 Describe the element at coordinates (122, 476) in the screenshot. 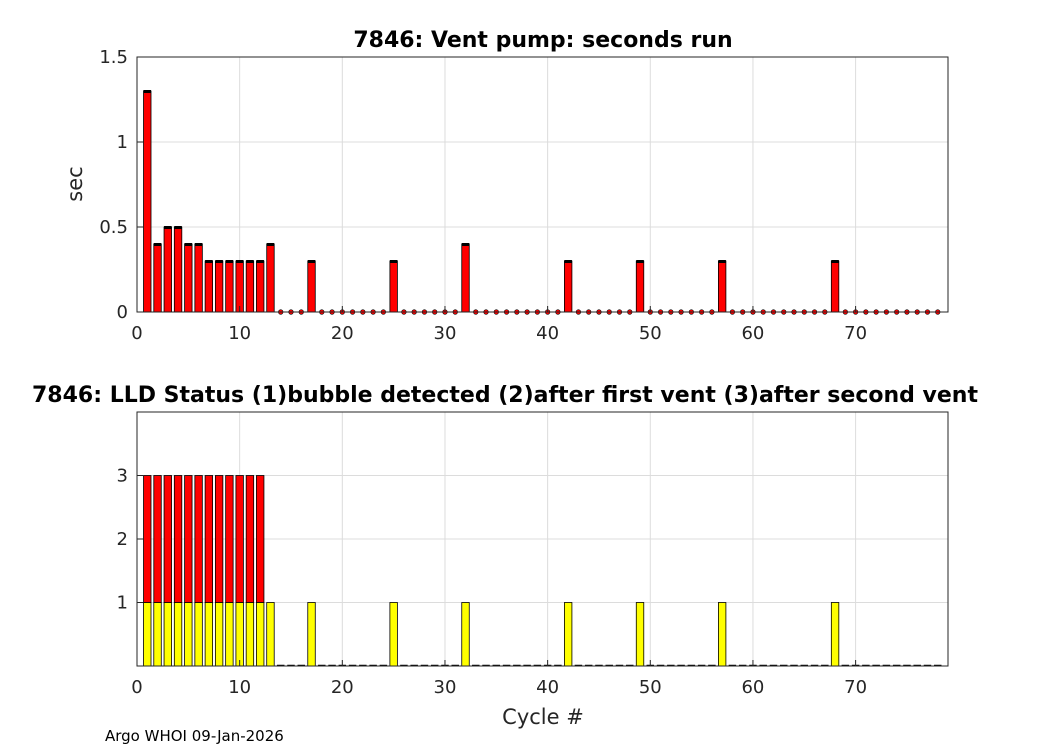

I see `y-tick-label: 3` at that location.